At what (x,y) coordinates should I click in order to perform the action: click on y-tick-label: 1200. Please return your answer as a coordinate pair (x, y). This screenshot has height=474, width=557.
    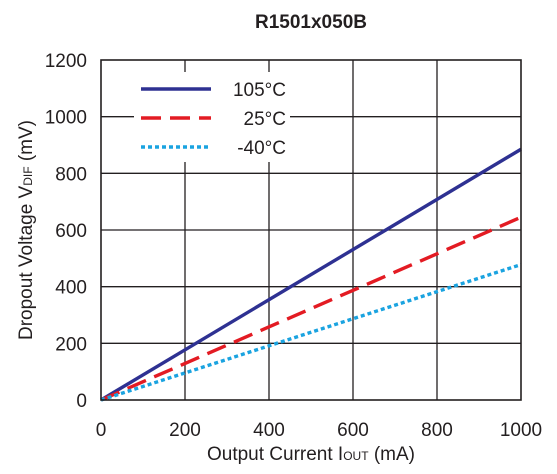
    Looking at the image, I should click on (66, 61).